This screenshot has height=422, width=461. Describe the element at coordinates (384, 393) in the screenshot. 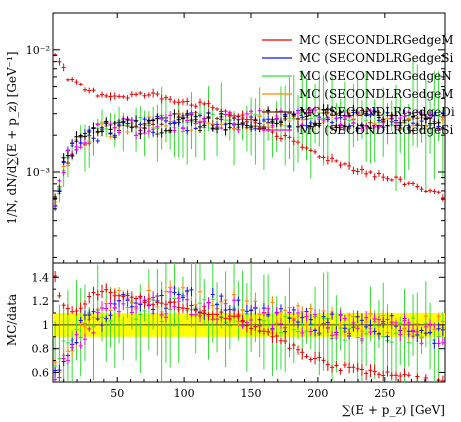

I see `x-tick-label-4: 250` at that location.